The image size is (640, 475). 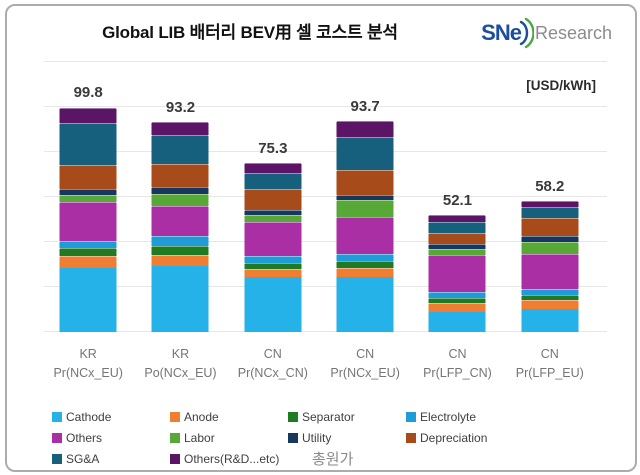 What do you see at coordinates (180, 373) in the screenshot?
I see `x-label-scenario: Po(NCx_EU)` at bounding box center [180, 373].